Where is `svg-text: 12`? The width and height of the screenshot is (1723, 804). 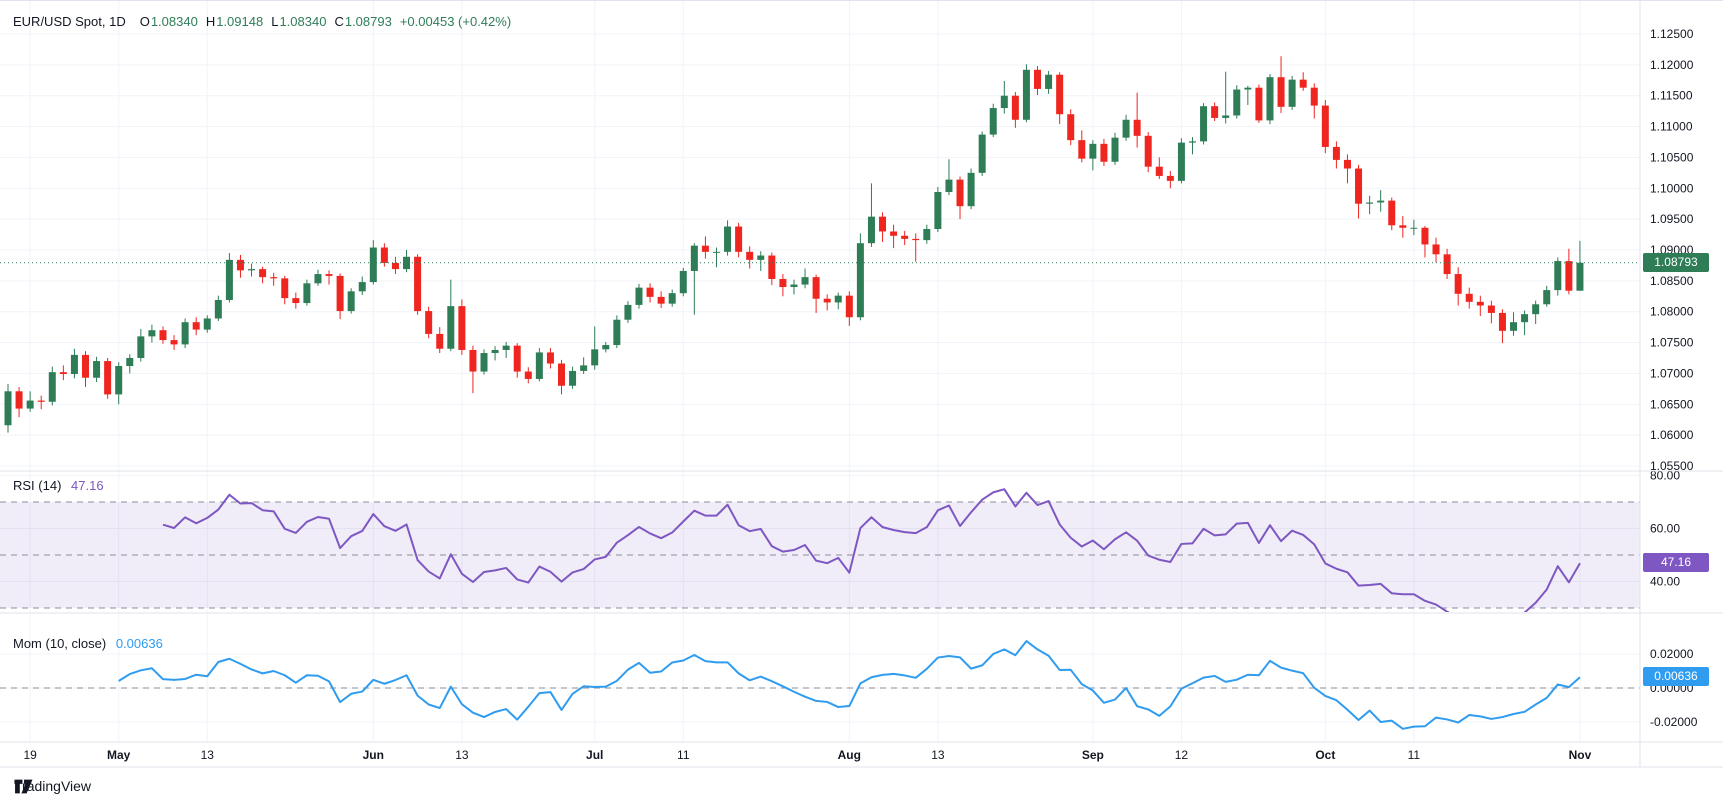
svg-text: 12 is located at coordinates (1182, 755).